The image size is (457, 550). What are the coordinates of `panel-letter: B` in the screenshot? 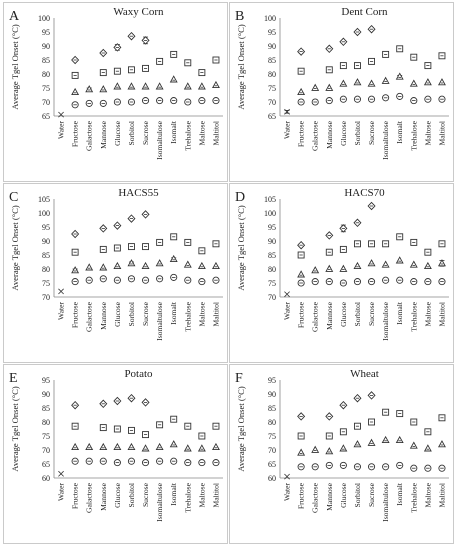 It's located at (239, 16).